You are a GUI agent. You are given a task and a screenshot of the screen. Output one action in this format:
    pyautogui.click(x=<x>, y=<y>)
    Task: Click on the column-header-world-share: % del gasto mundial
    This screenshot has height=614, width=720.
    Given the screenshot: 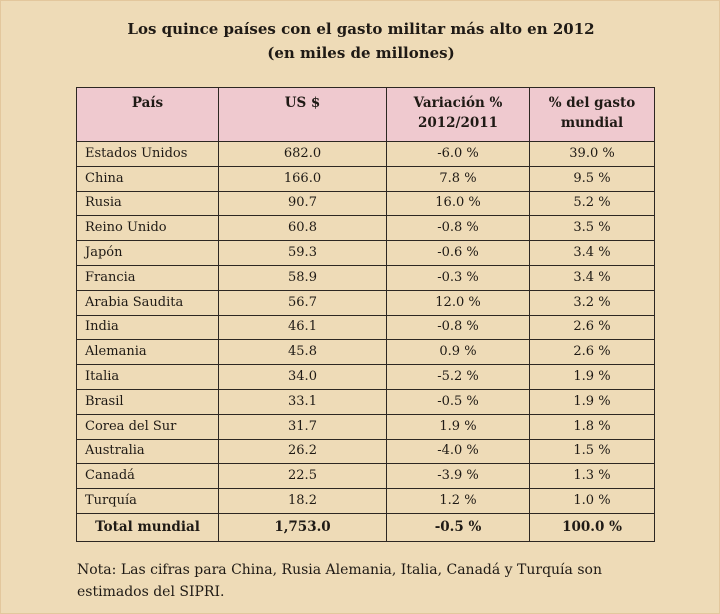 What is the action you would take?
    pyautogui.click(x=592, y=114)
    